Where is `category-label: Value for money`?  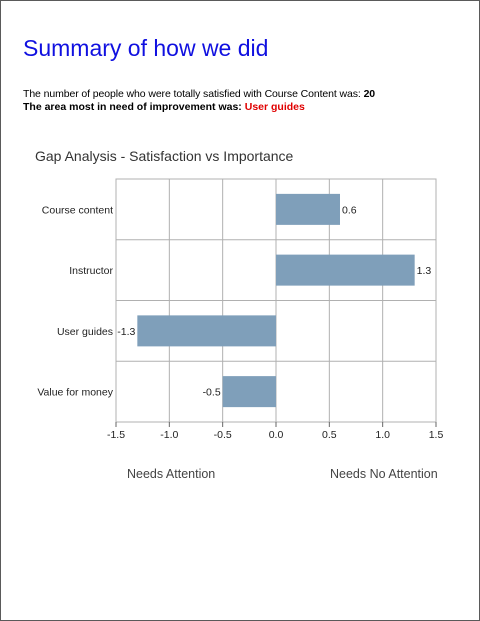
category-label: Value for money is located at coordinates (75, 393).